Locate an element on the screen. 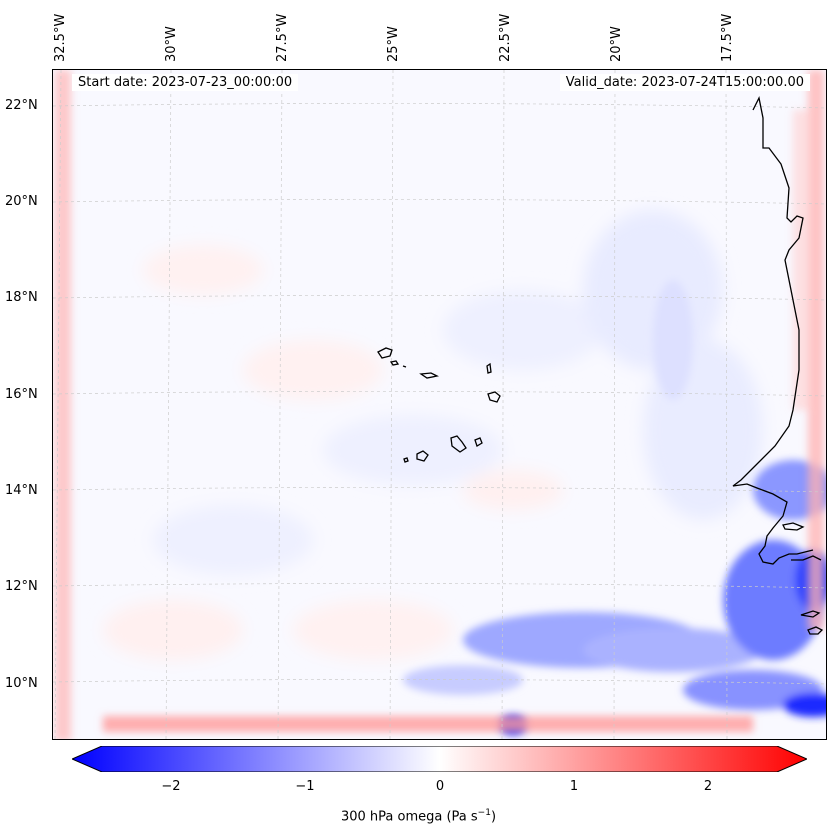 This screenshot has width=837, height=839. lat-label-12n: 12°N is located at coordinates (21, 586).